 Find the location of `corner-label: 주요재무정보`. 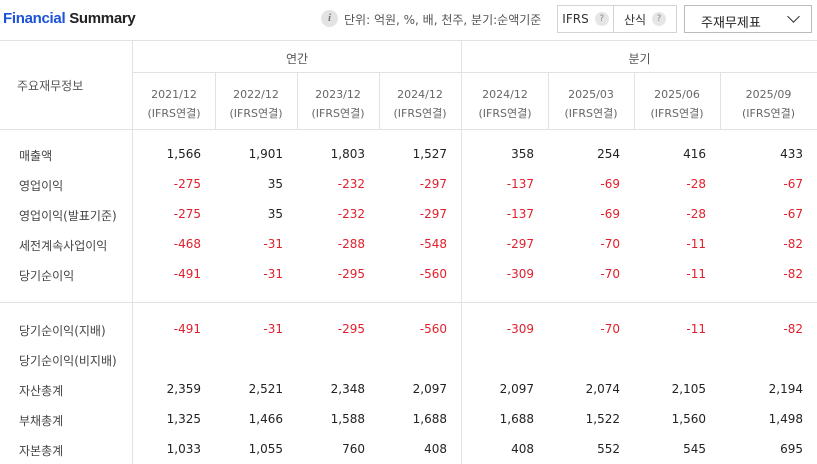

corner-label: 주요재무정보 is located at coordinates (50, 86).